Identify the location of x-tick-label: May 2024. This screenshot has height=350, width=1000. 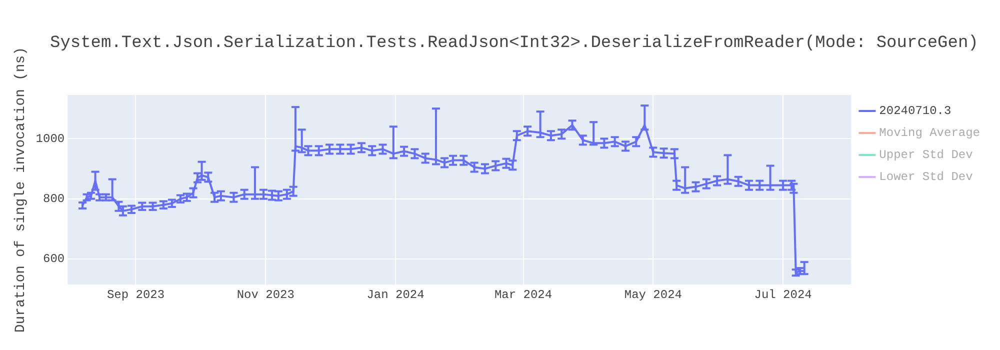
(653, 295).